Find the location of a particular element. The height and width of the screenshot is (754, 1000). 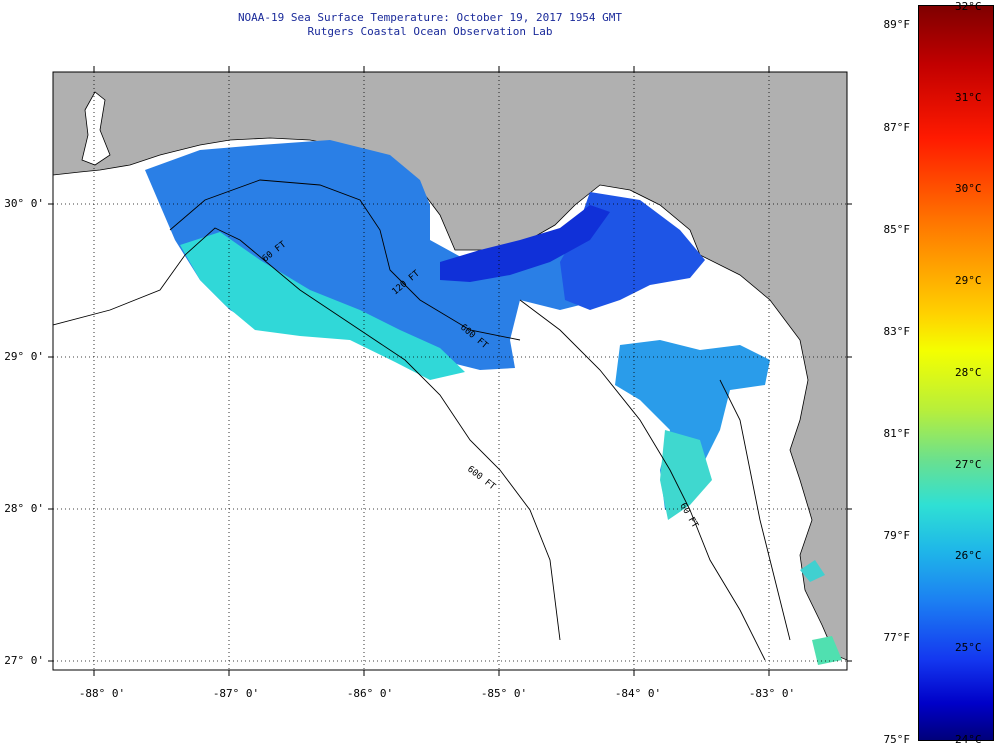

colorbar-c-32: 32°C is located at coordinates (968, 6).